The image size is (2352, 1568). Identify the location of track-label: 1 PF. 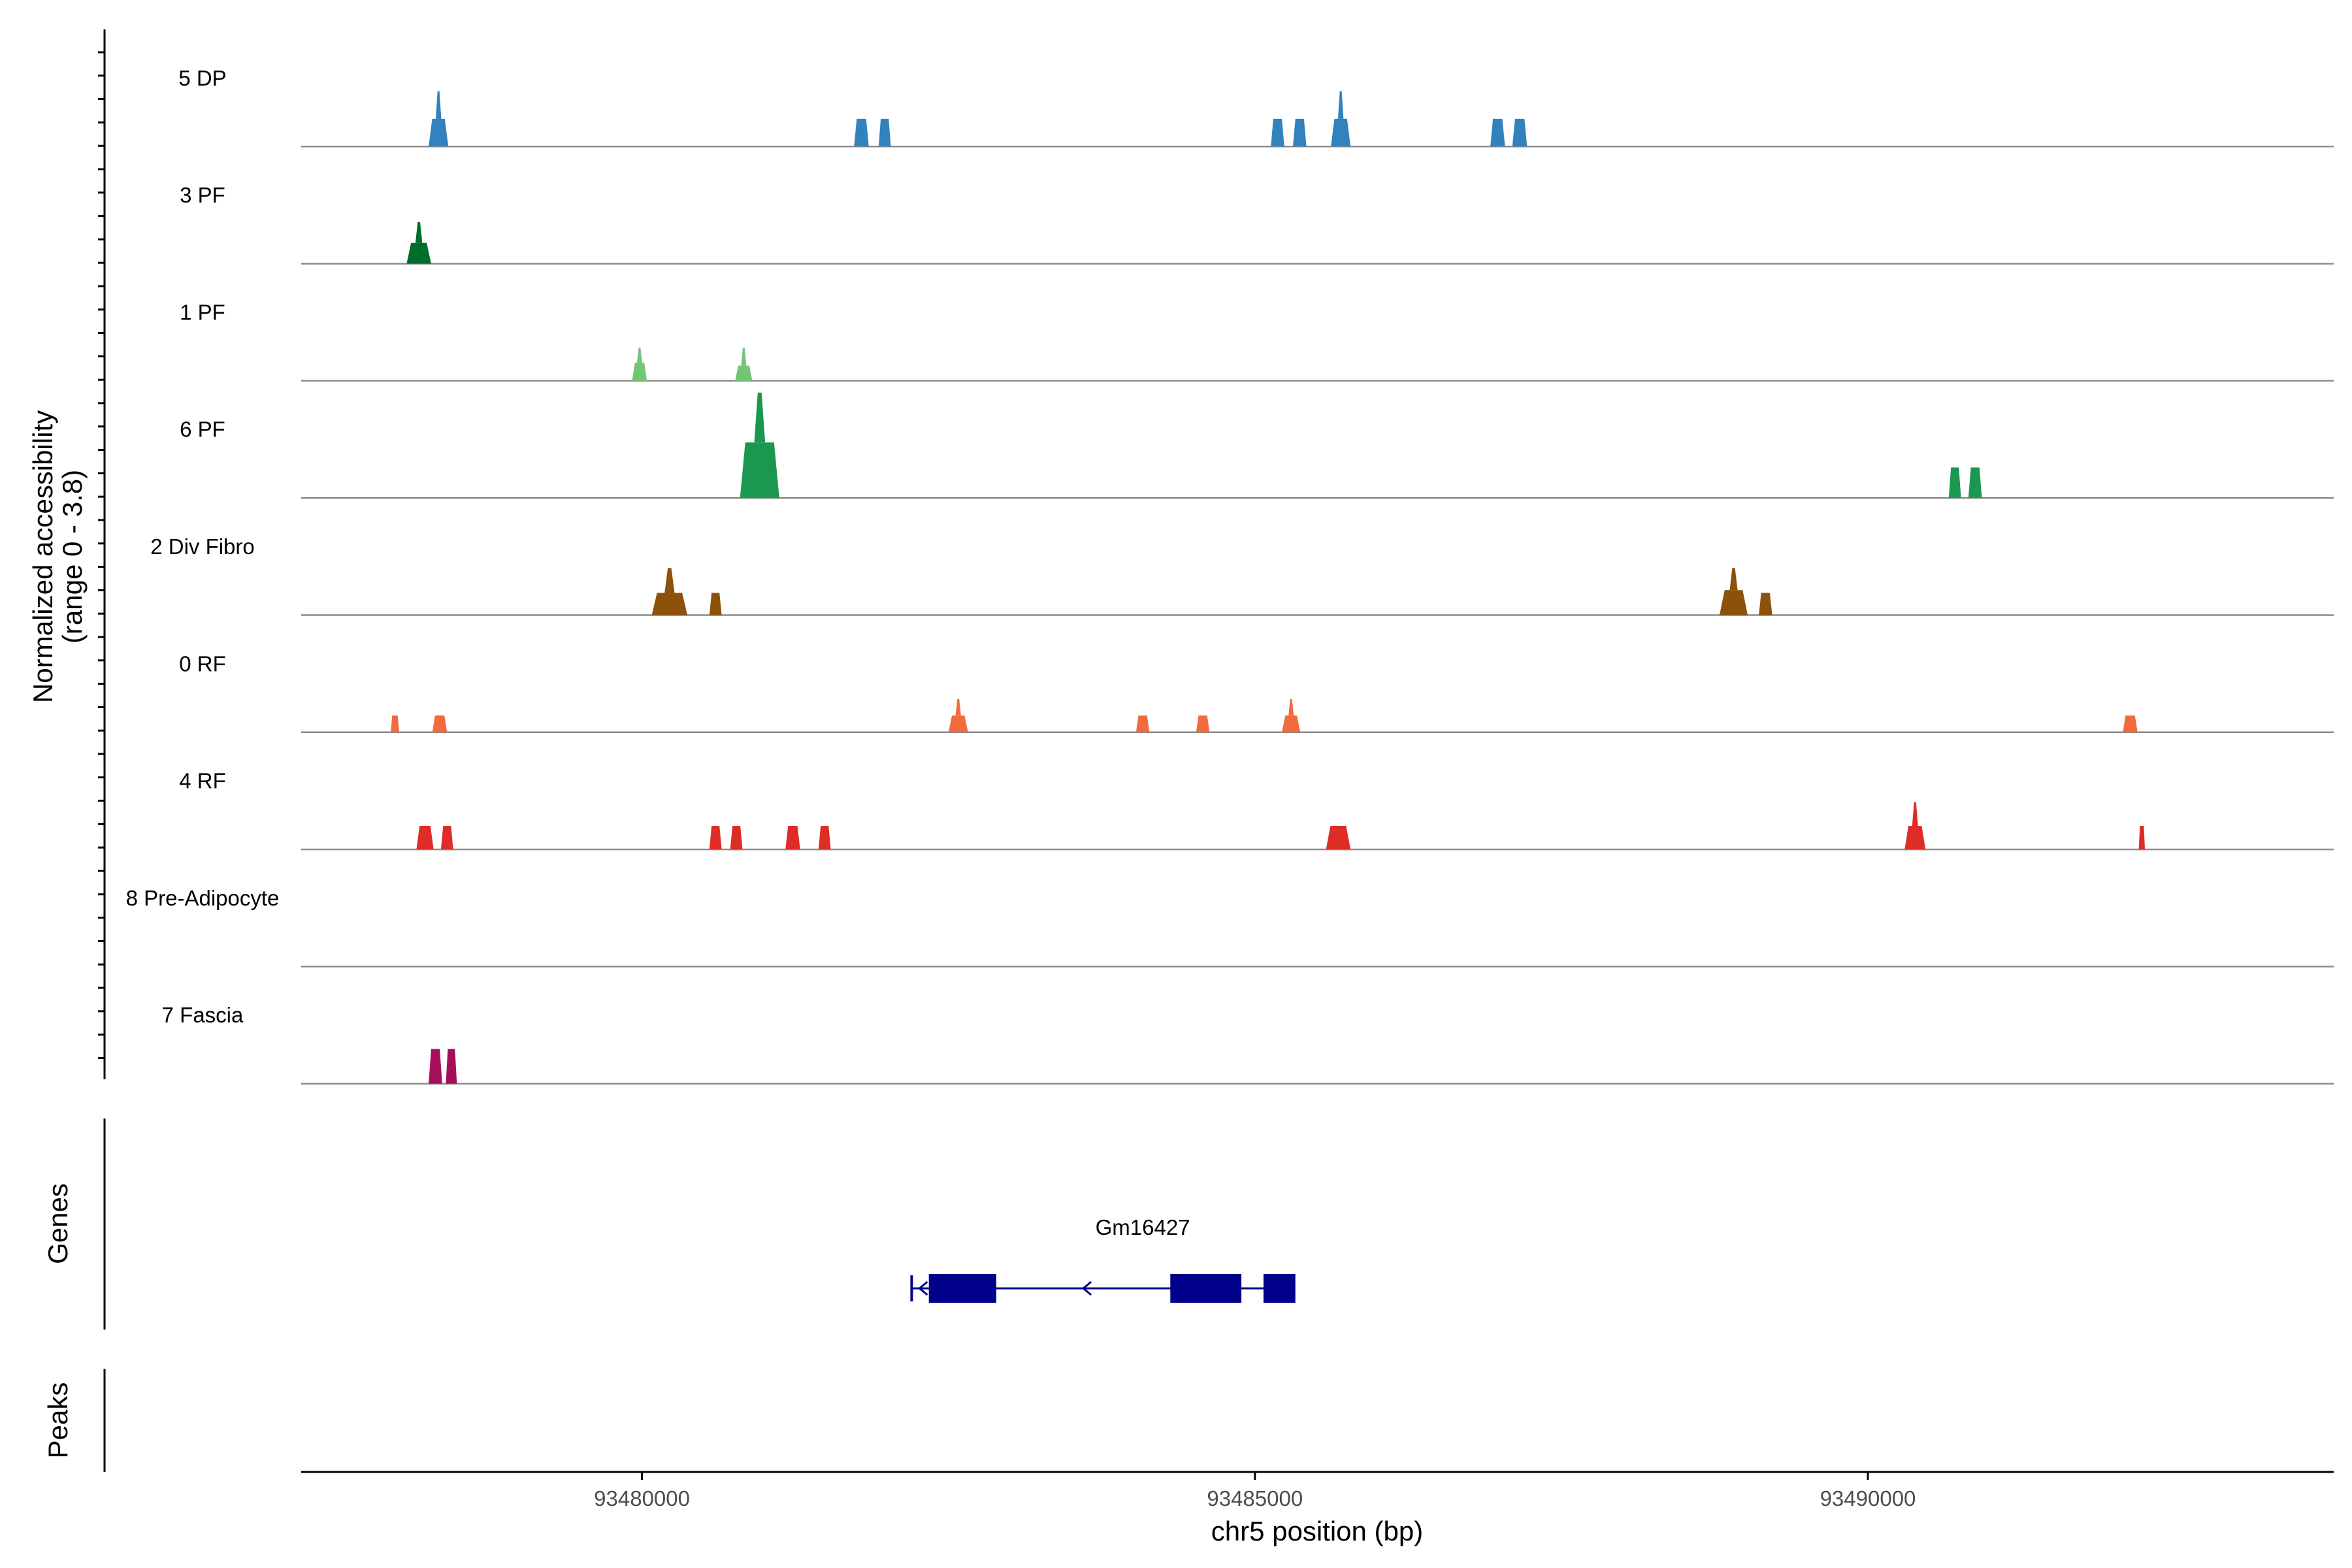
(202, 312).